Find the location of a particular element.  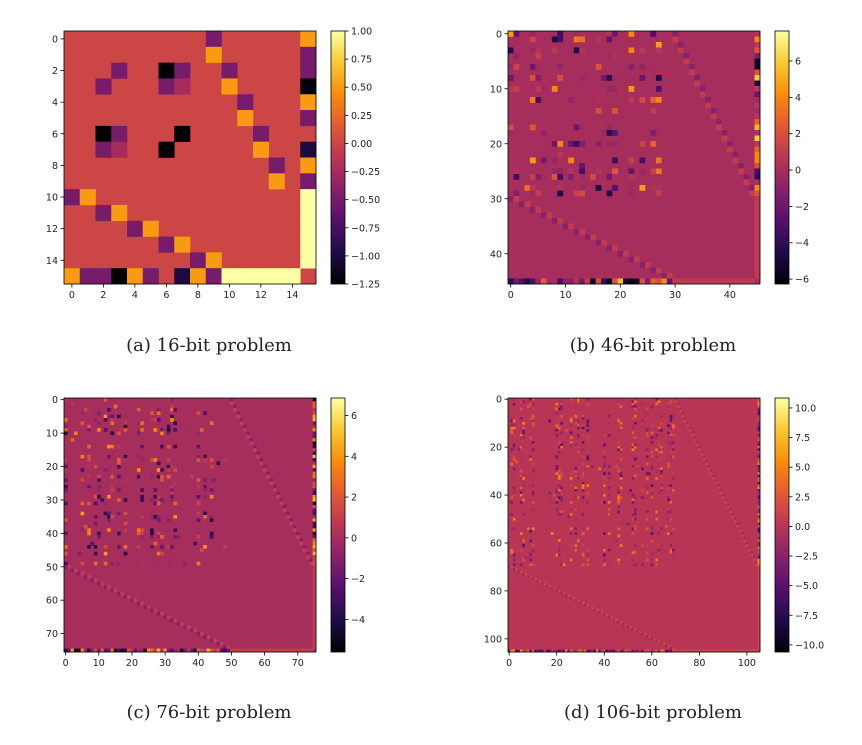

colorbar-tick-label: 0 is located at coordinates (354, 538).